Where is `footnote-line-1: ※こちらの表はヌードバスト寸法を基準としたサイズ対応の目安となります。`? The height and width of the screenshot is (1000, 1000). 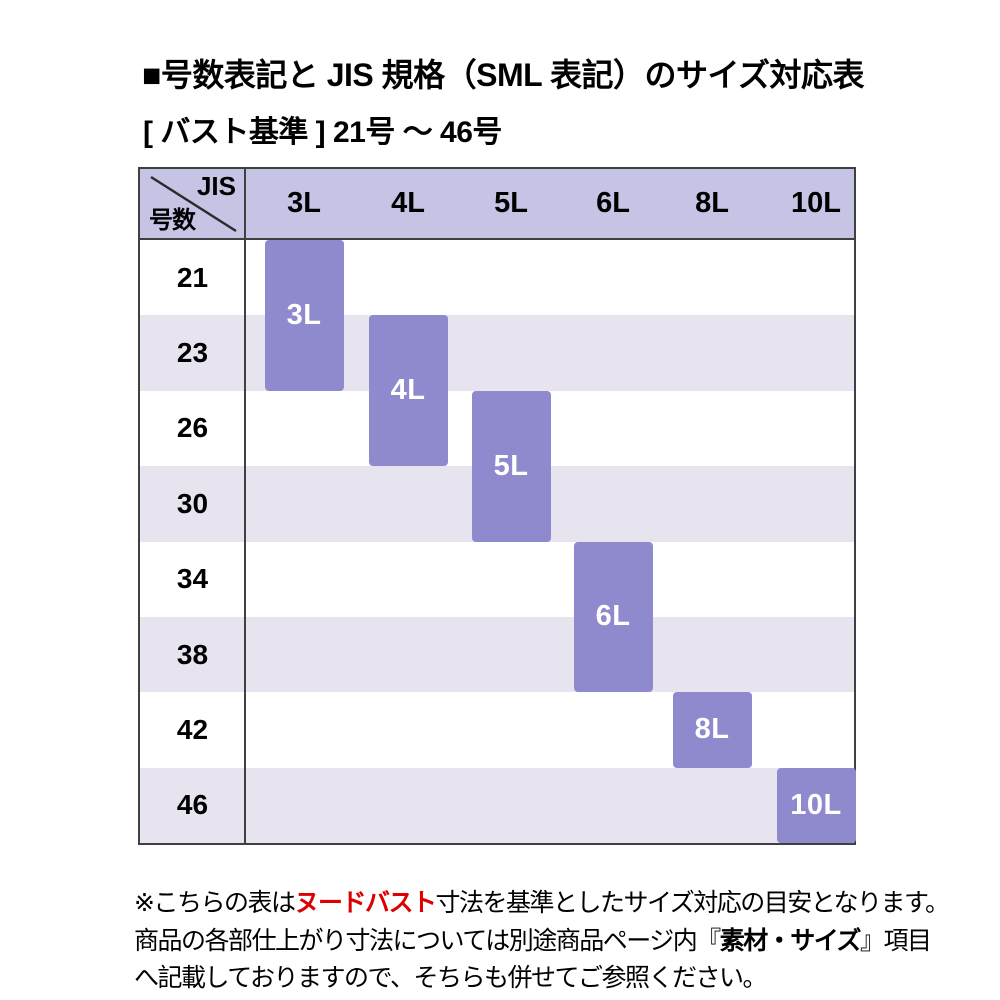
footnote-line-1: ※こちらの表はヌードバスト寸法を基準としたサイズ対応の目安となります。 is located at coordinates (542, 904).